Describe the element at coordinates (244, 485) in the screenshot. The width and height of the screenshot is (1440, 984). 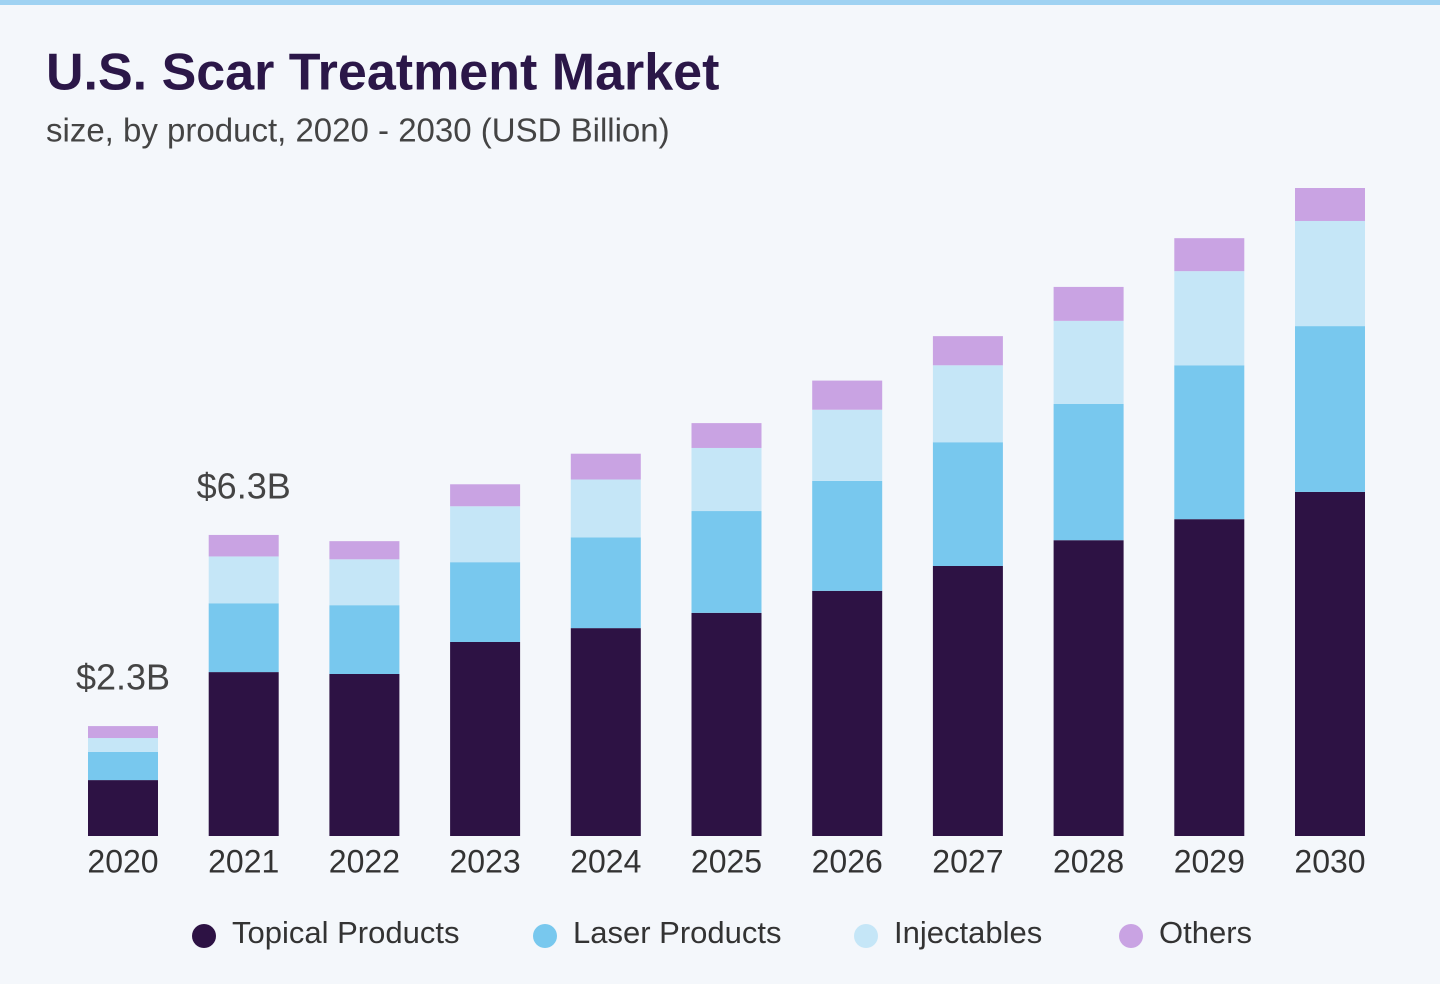
I see `total-label: $6.3B` at that location.